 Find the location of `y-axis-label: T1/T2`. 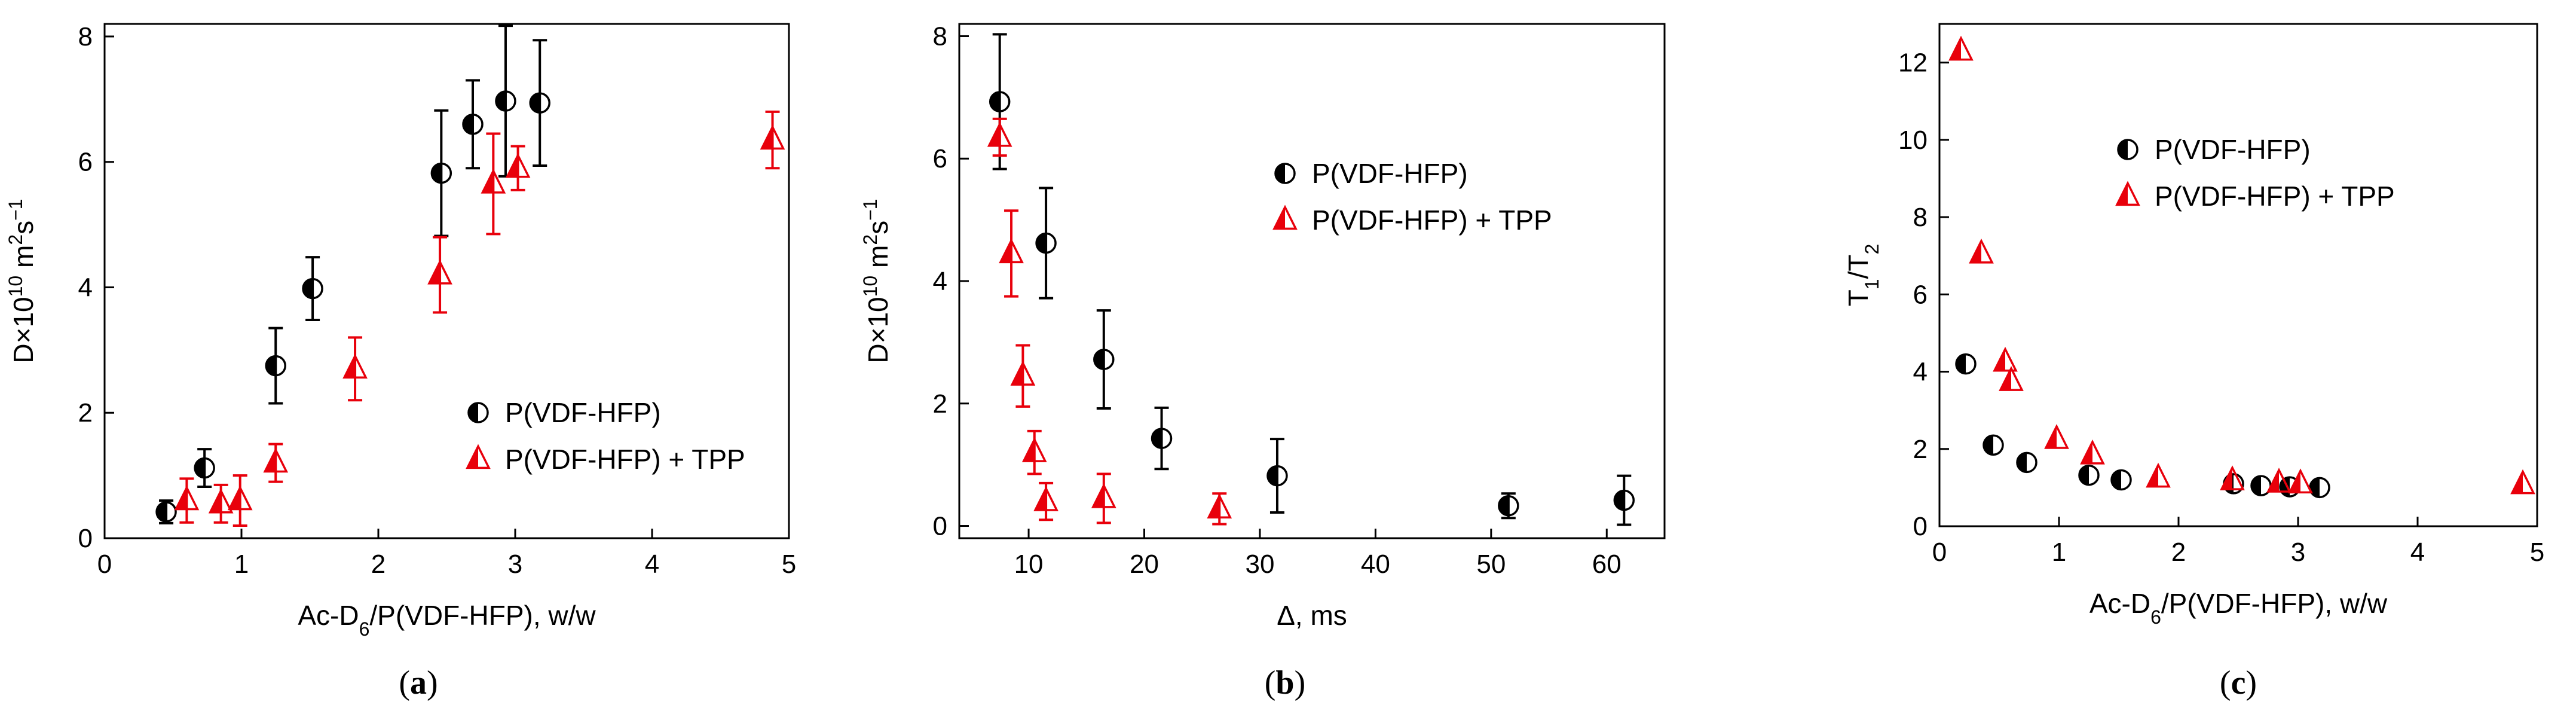

y-axis-label: T1/T2 is located at coordinates (1863, 276).